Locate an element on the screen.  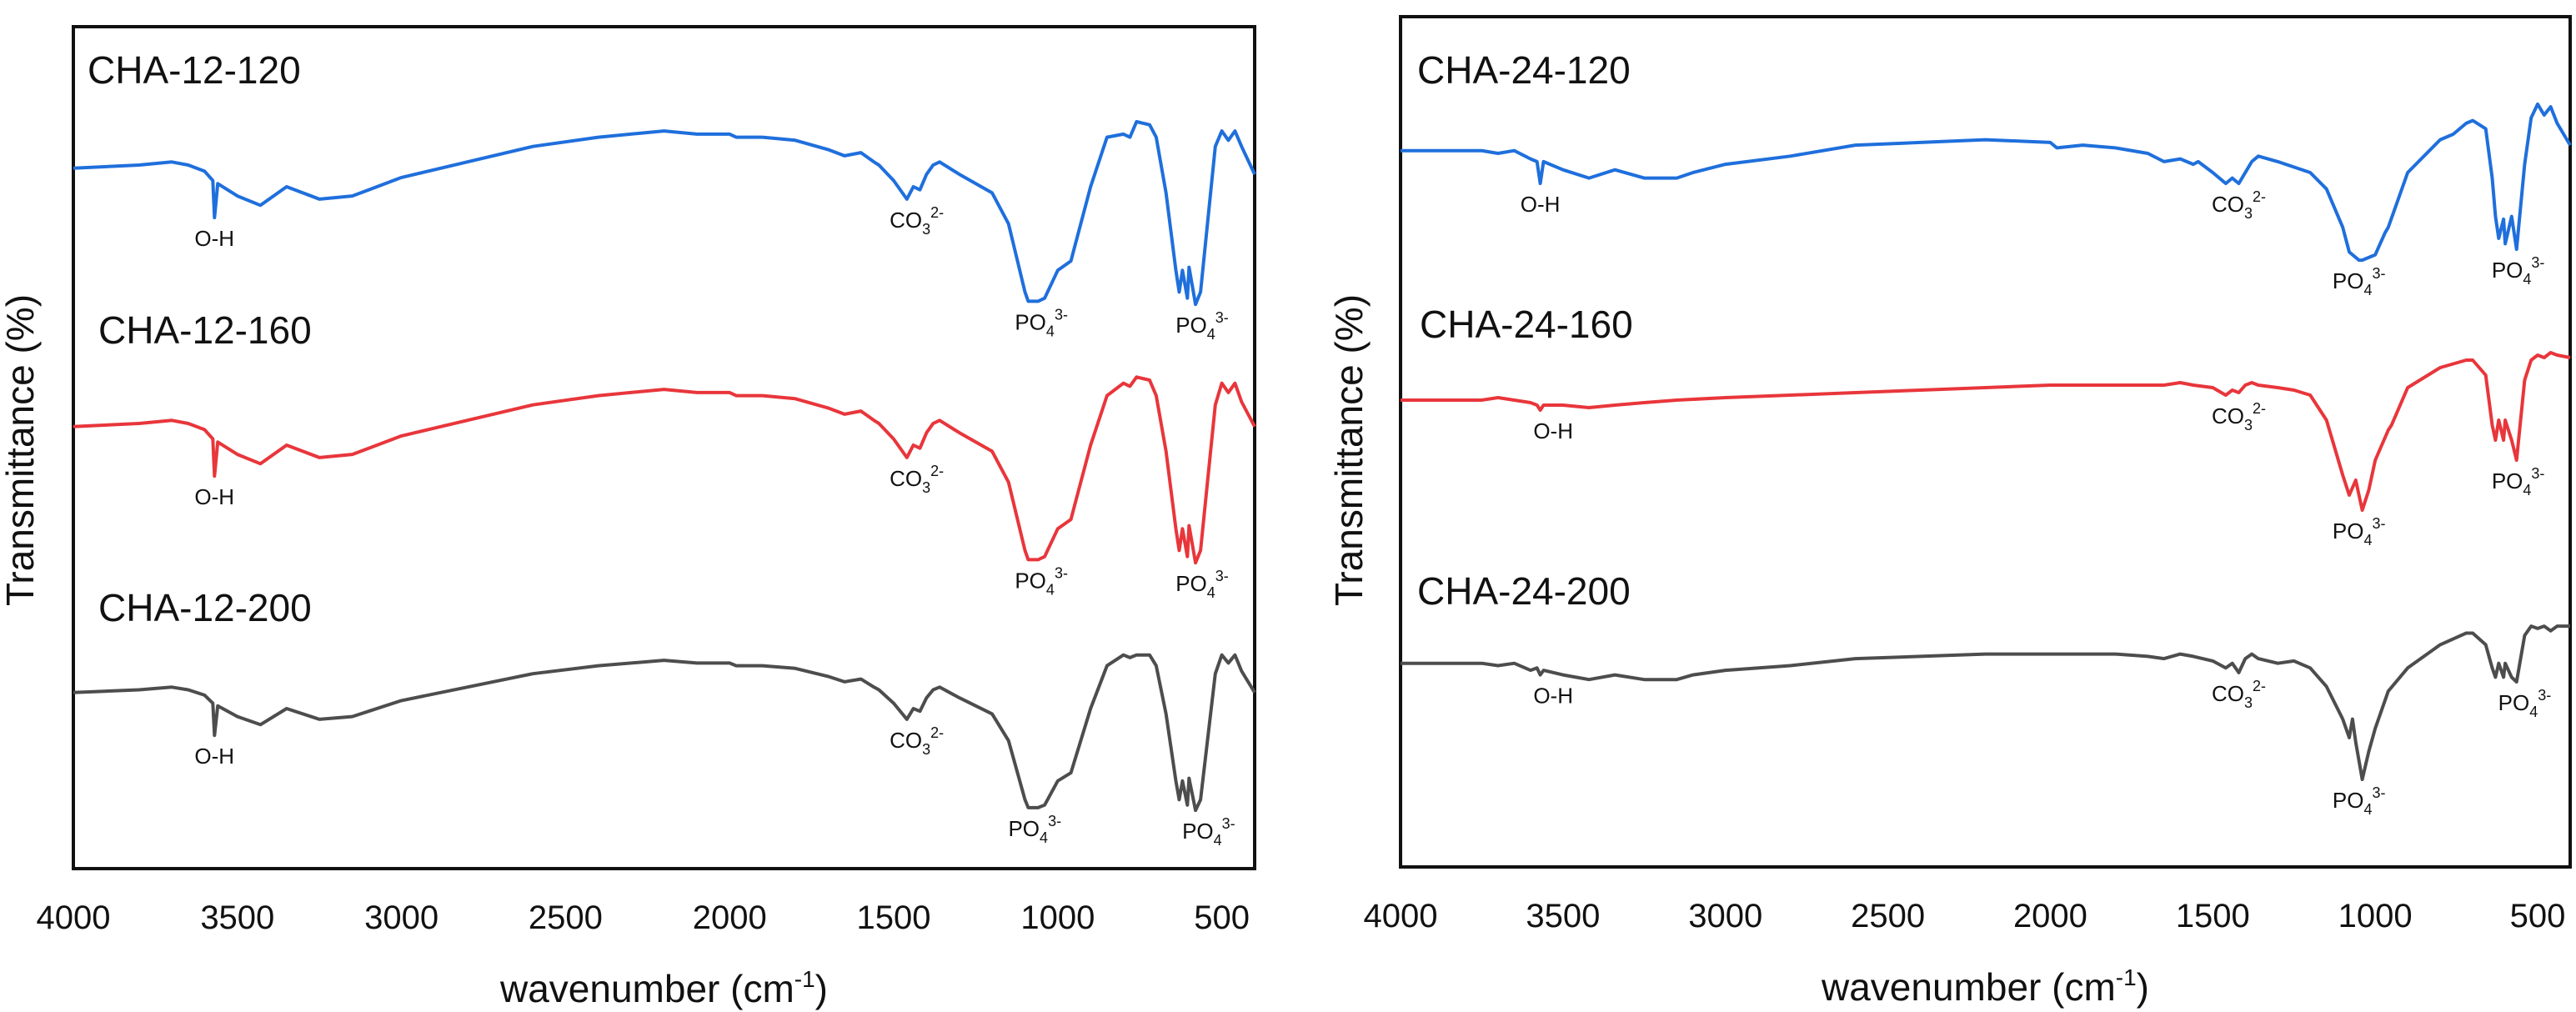
series-label-cha-24-120: CHA-24-120 is located at coordinates (1524, 70).